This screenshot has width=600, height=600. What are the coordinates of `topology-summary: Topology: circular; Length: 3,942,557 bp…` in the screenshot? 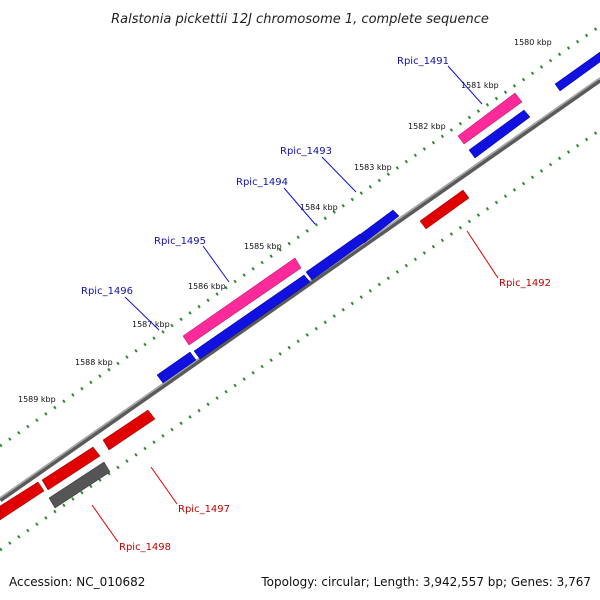 It's located at (425, 582).